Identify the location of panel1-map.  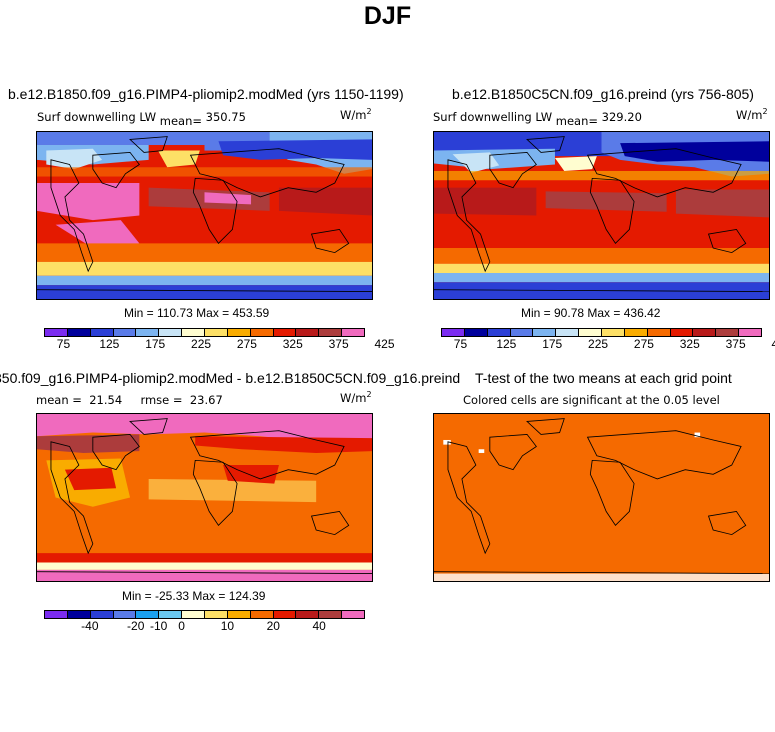
(204, 215).